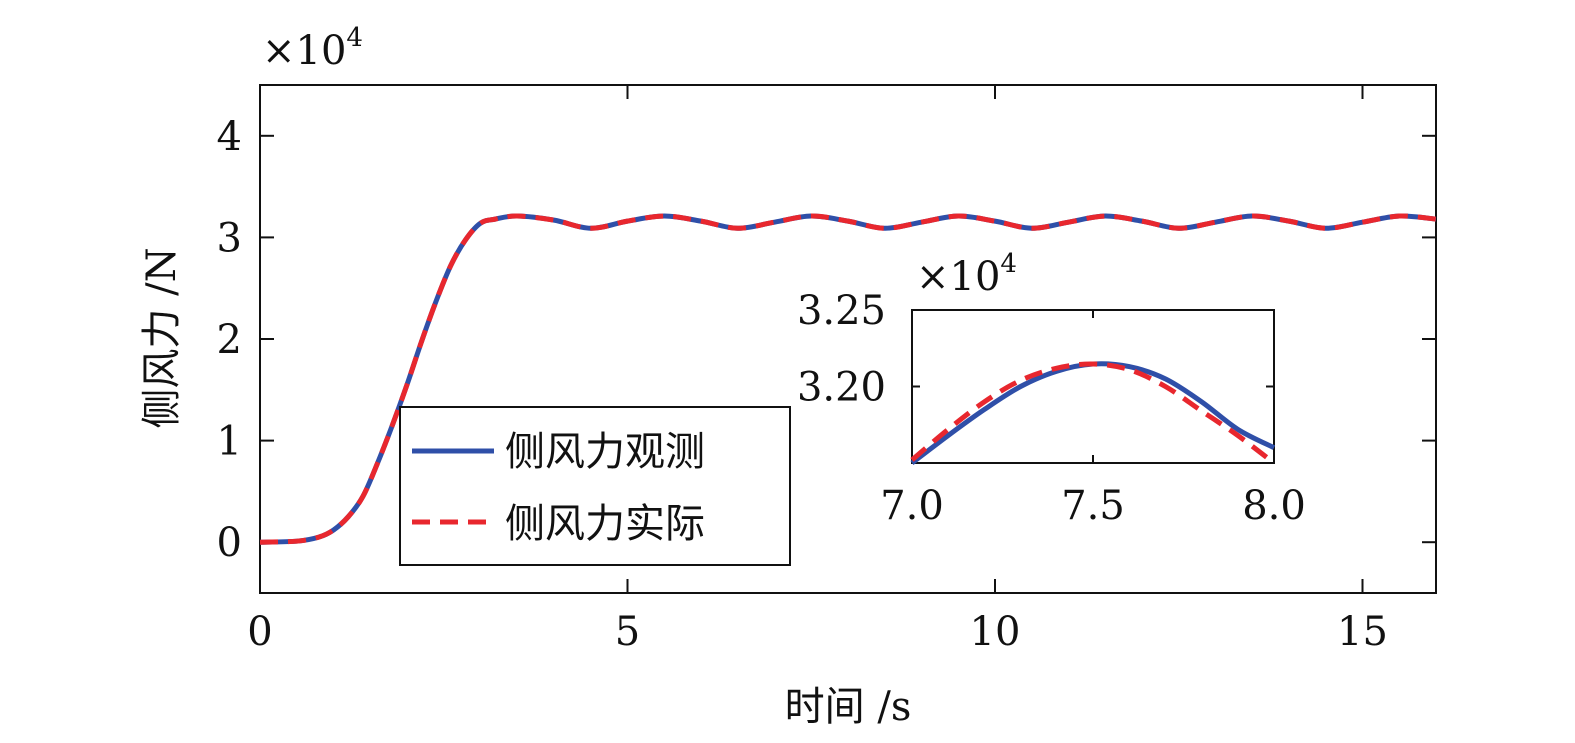 Image resolution: width=1575 pixels, height=743 pixels. What do you see at coordinates (312, 48) in the screenshot?
I see `main-y-exponent: ×10⁴` at bounding box center [312, 48].